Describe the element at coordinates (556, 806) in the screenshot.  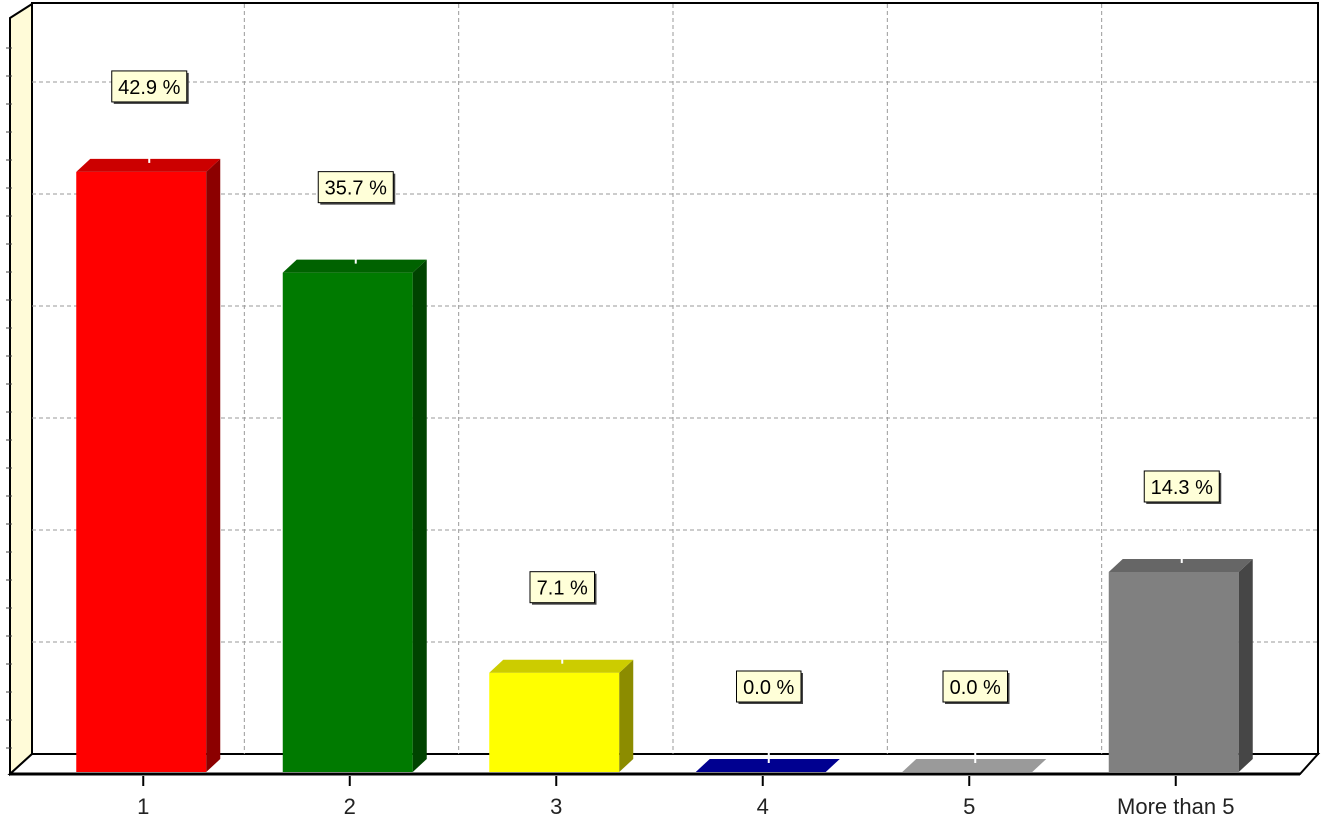
I see `x-tick-label: 3` at that location.